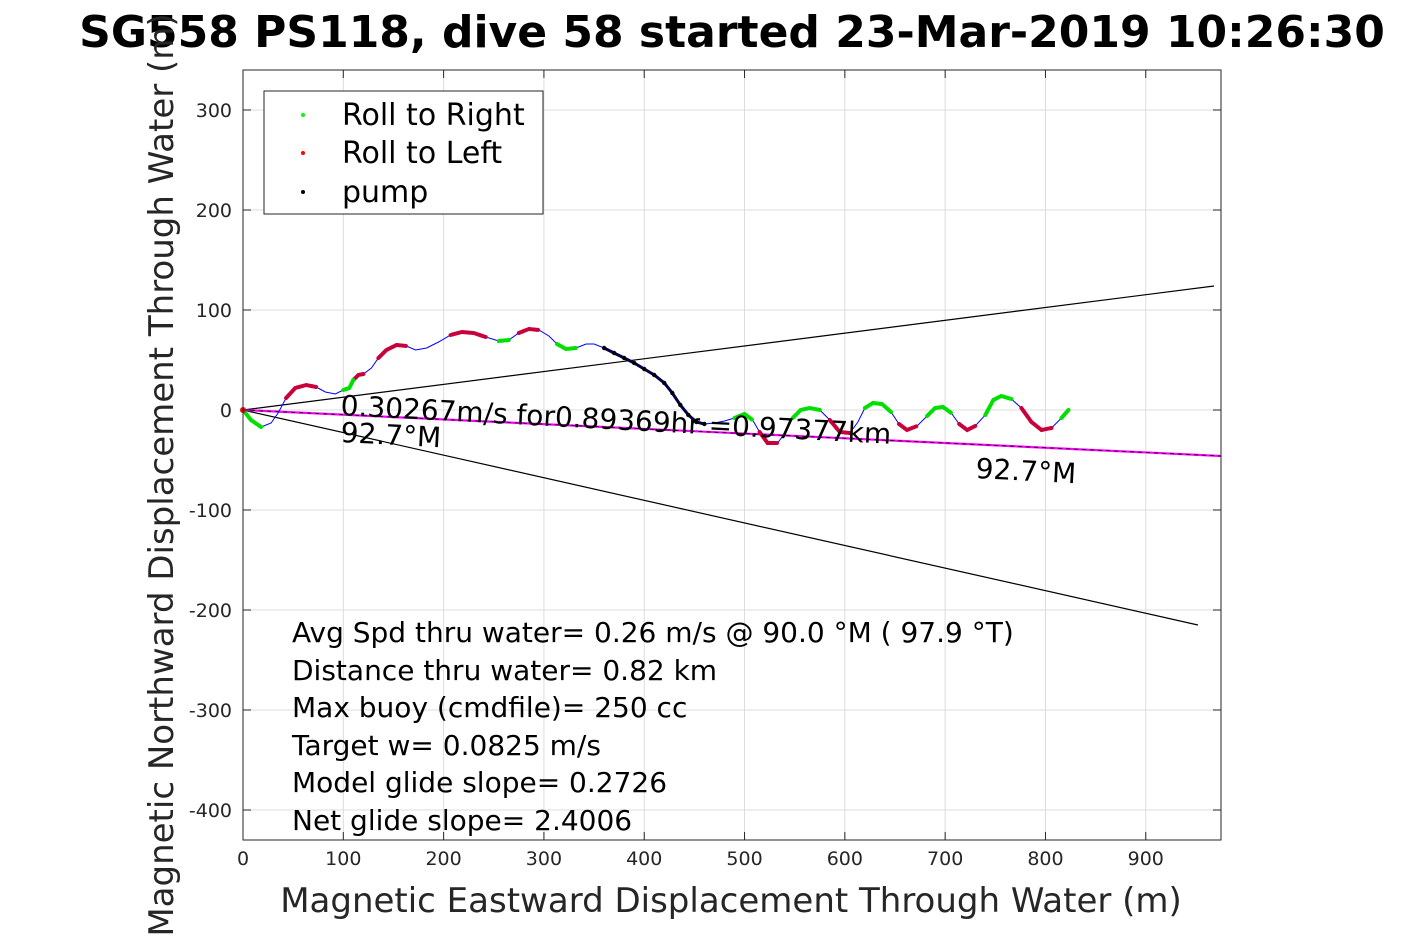 This screenshot has height=945, width=1417. I want to click on y-tick-label: 100, so click(214, 311).